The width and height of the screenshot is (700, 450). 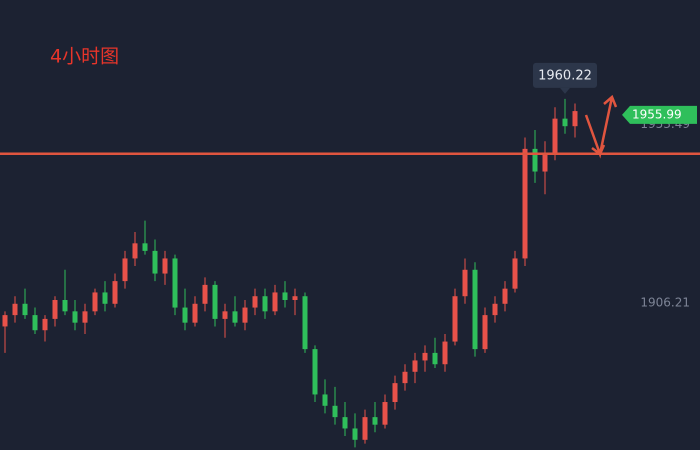 What do you see at coordinates (665, 302) in the screenshot?
I see `y-tick-label: 1906.21` at bounding box center [665, 302].